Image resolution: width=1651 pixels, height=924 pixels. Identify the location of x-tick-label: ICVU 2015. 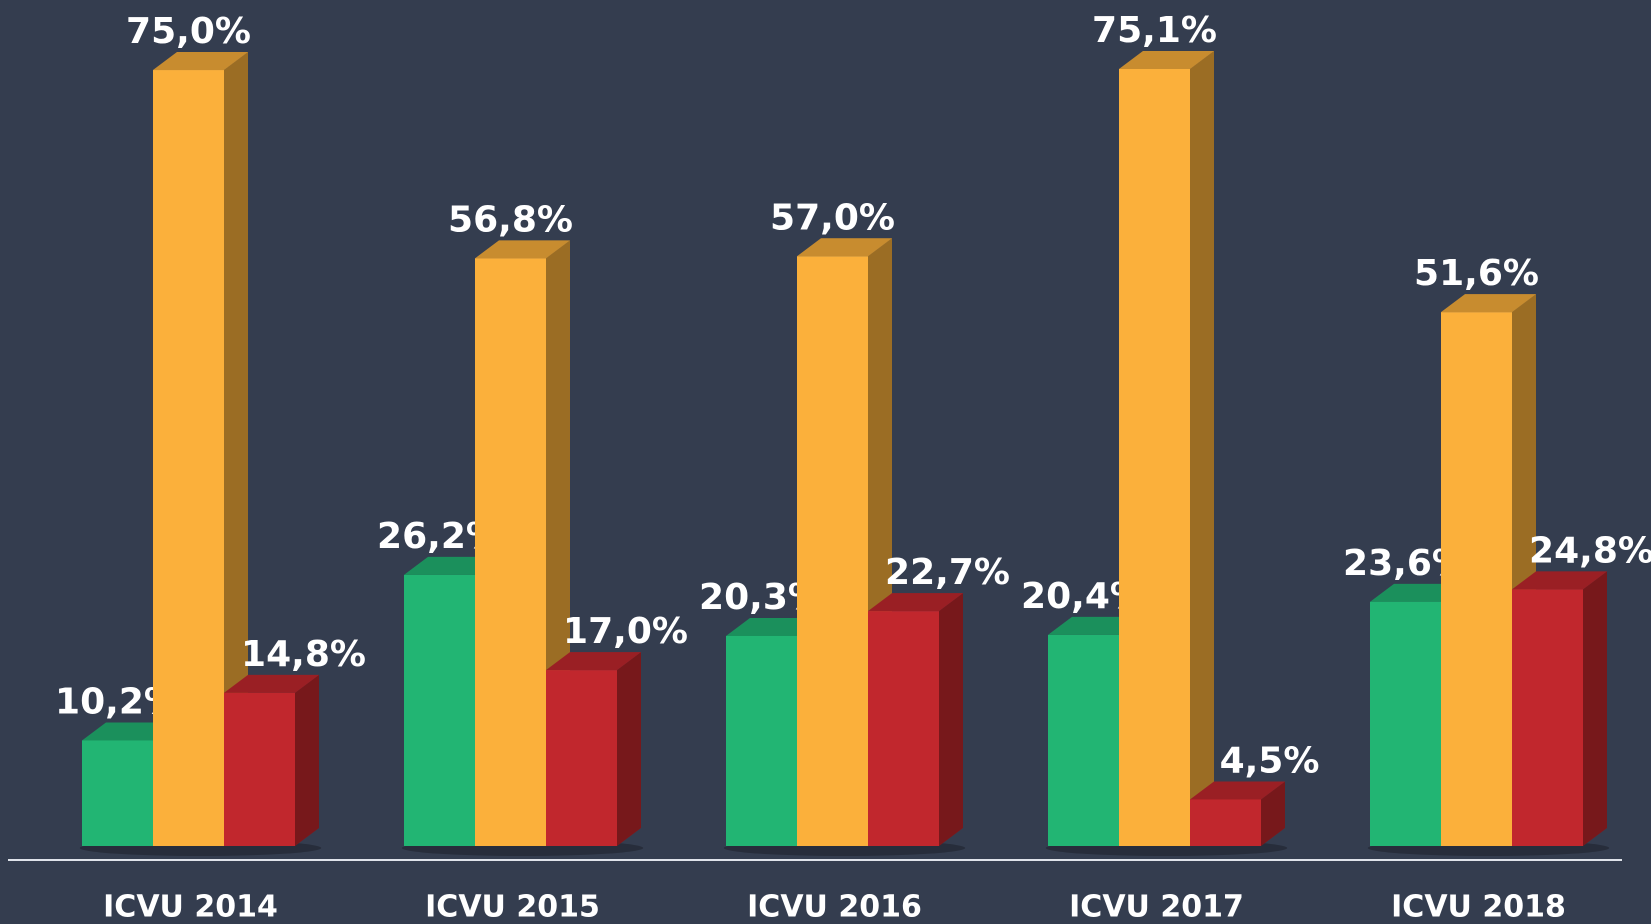
(512, 907).